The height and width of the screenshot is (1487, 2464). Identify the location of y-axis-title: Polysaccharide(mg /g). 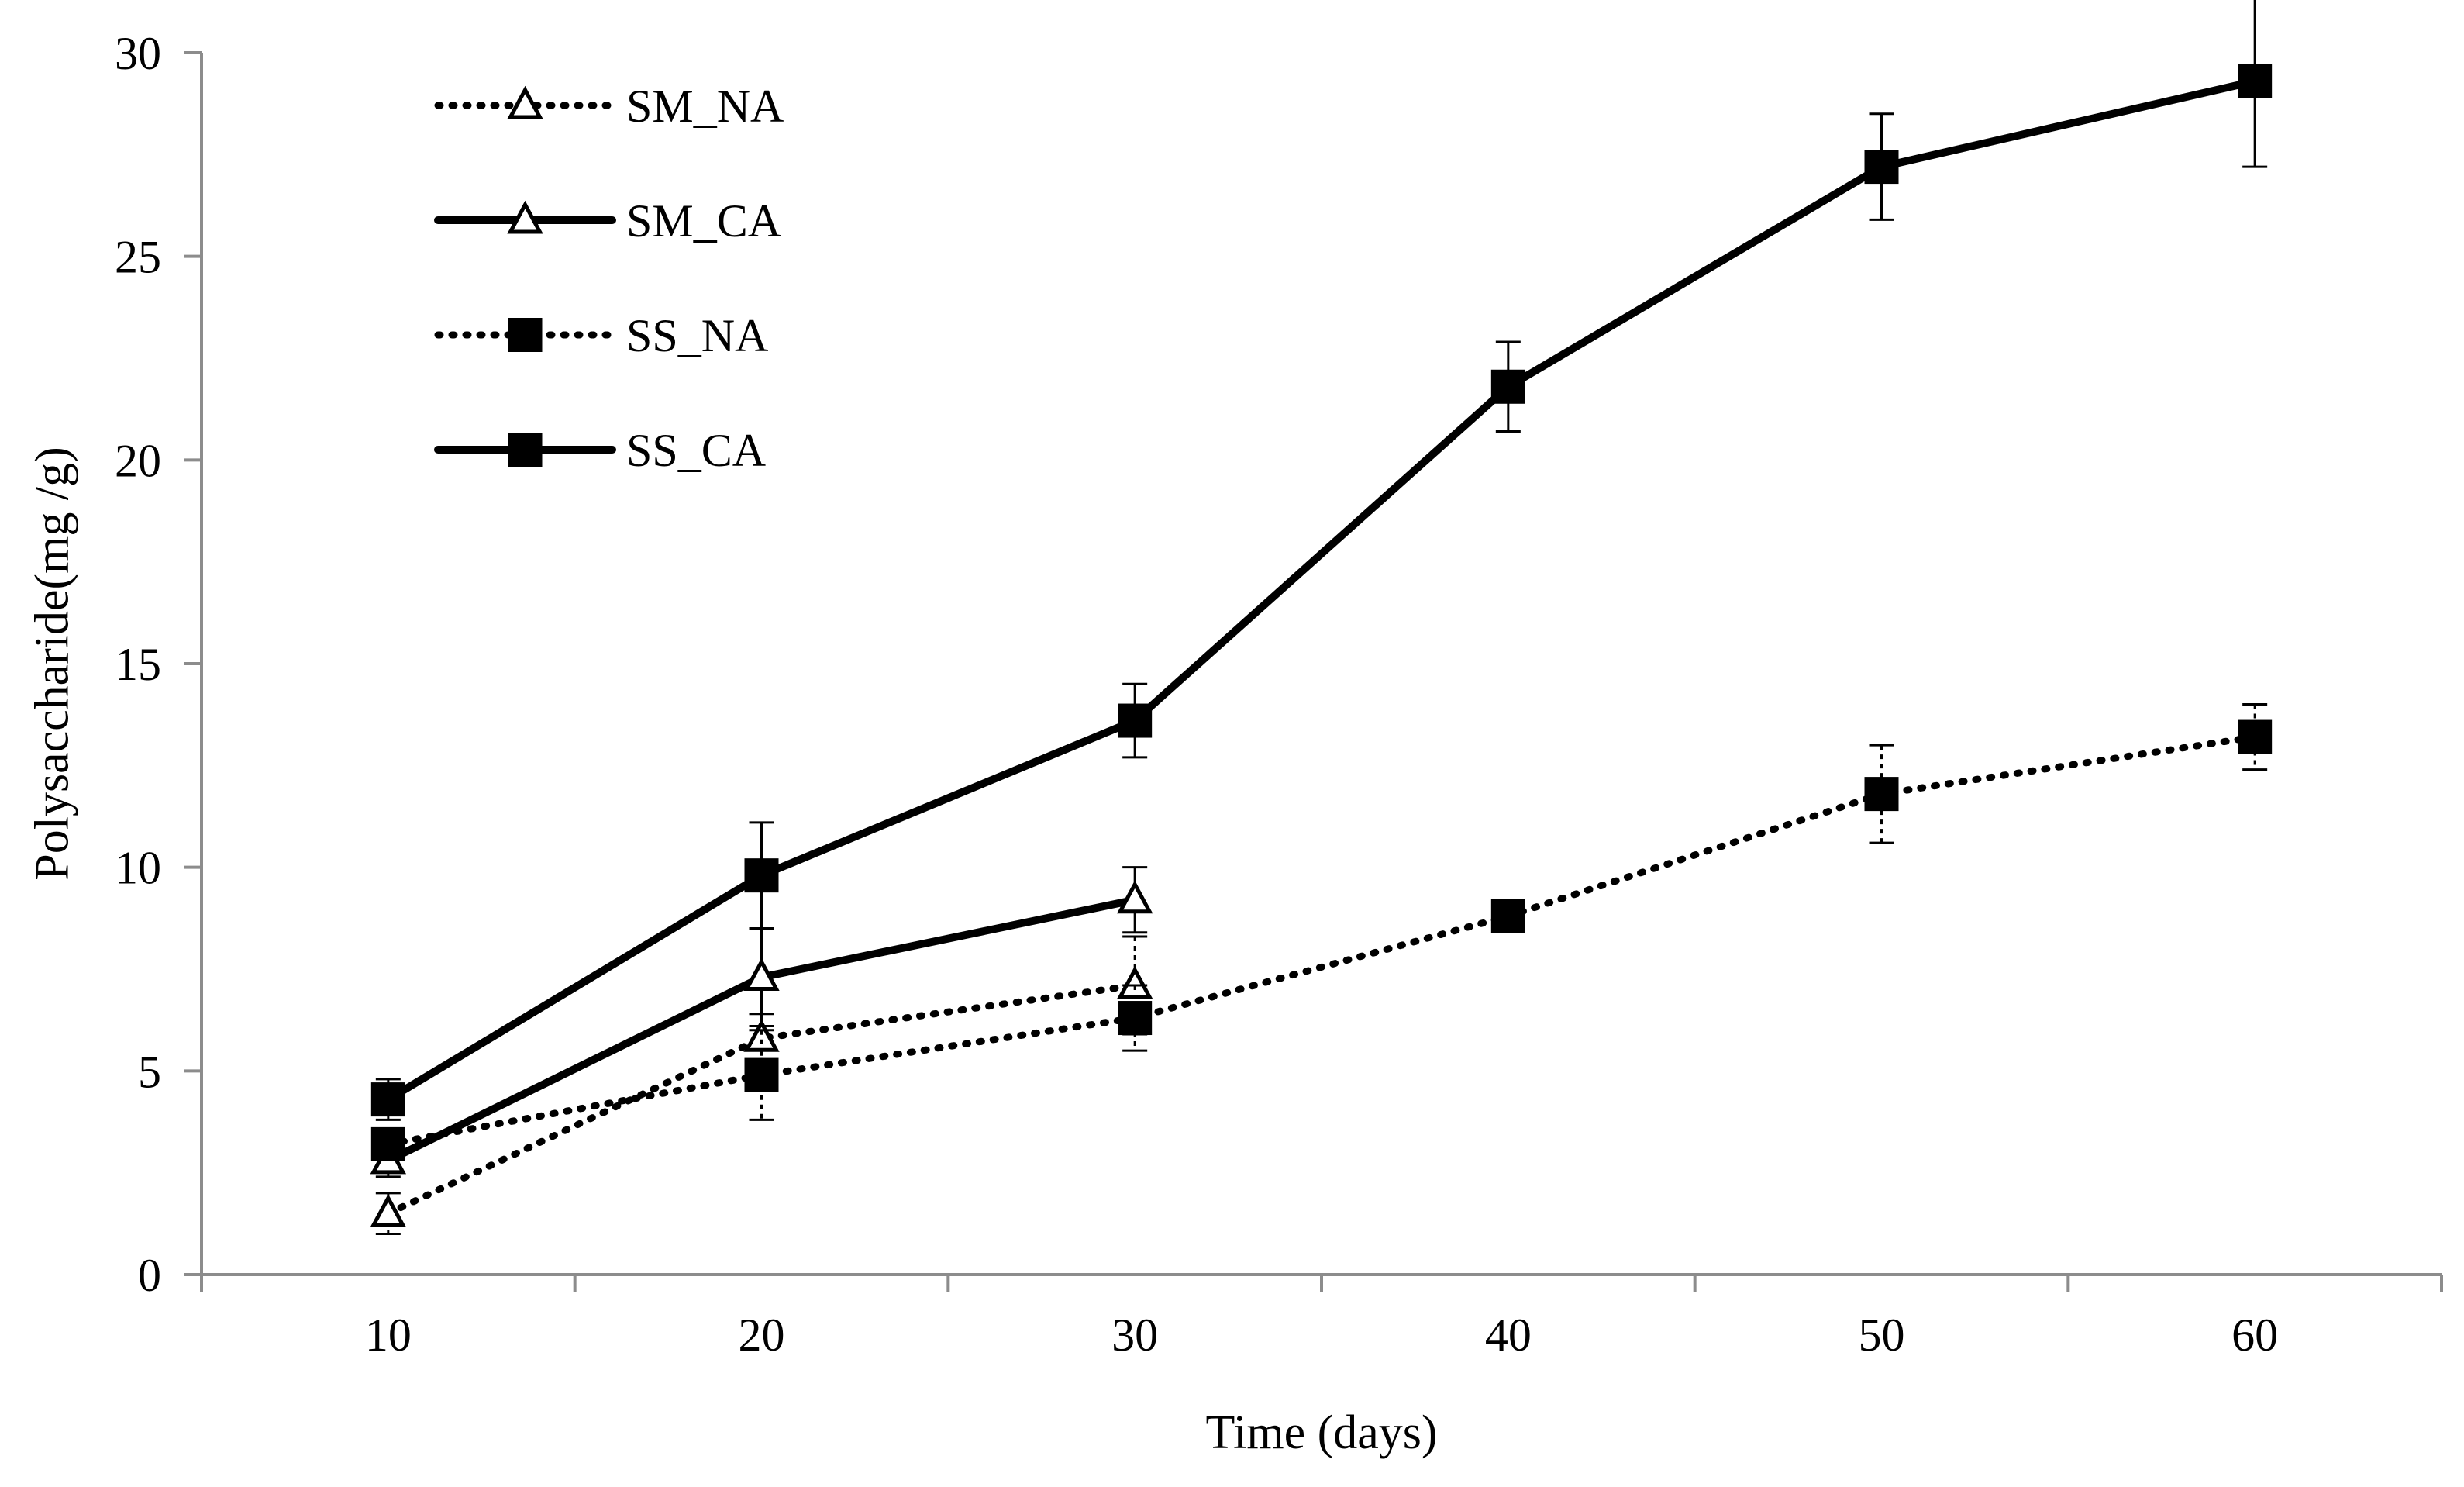
(52, 664).